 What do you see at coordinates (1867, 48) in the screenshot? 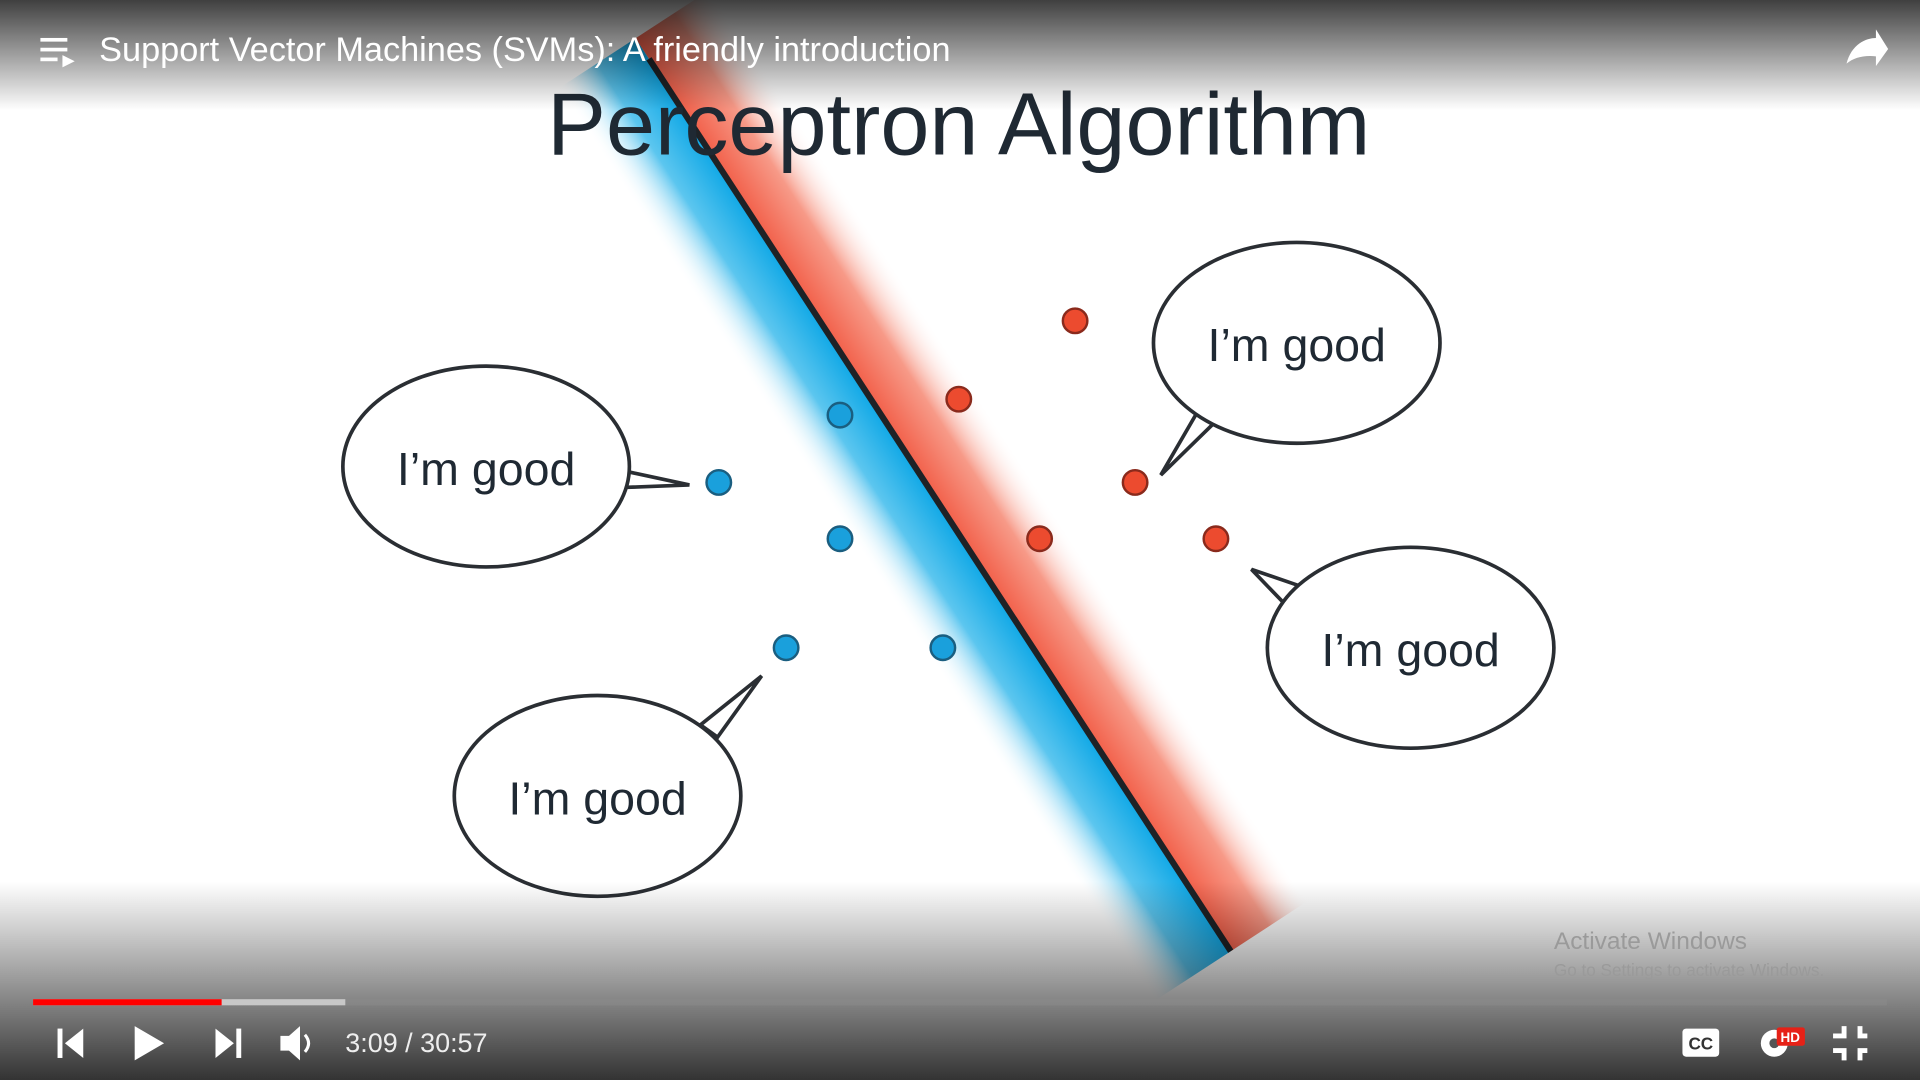
I see `share-icon` at bounding box center [1867, 48].